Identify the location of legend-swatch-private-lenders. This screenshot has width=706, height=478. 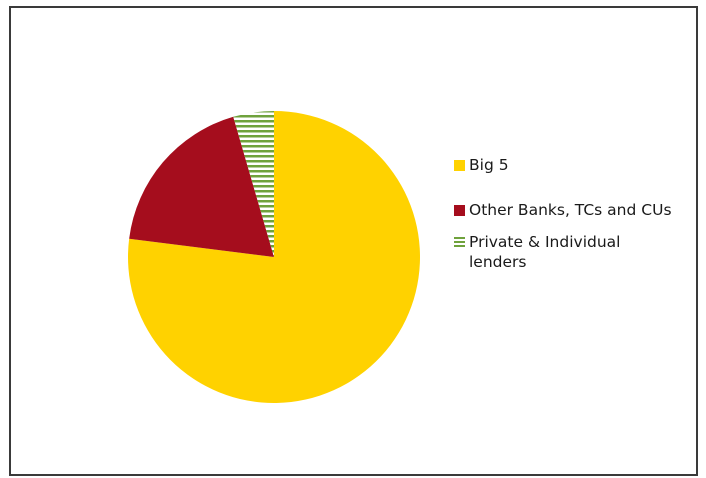
(459, 242).